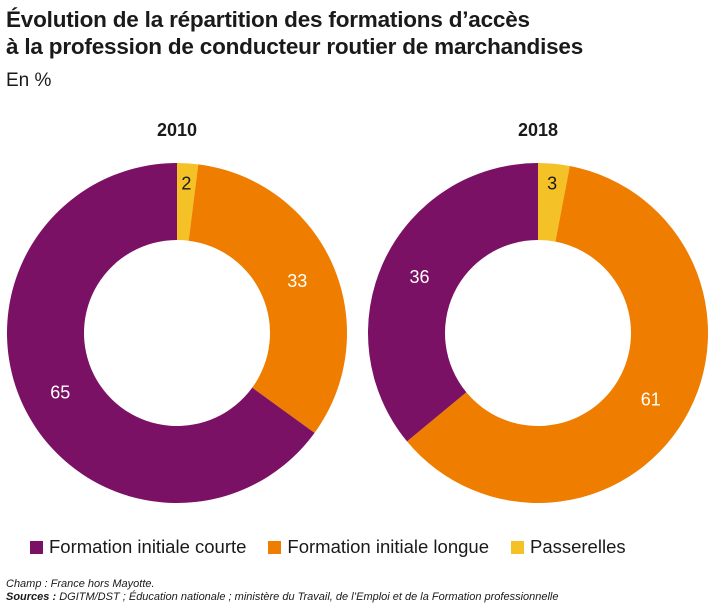 The width and height of the screenshot is (715, 610). I want to click on legend-item-formation-initiale-longue: Formation initiale longue, so click(378, 547).